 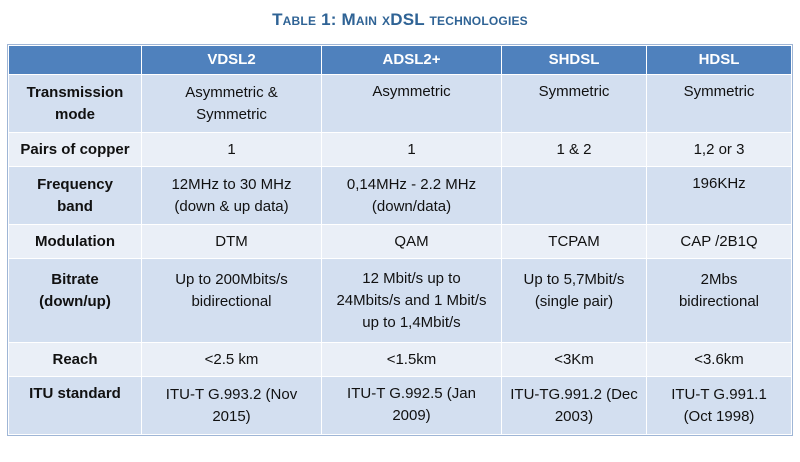 I want to click on cell-line: QAM, so click(x=411, y=241).